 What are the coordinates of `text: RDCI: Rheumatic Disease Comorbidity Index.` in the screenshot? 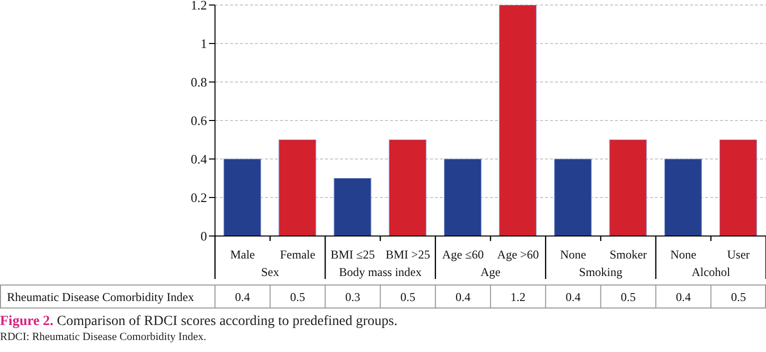 It's located at (103, 337).